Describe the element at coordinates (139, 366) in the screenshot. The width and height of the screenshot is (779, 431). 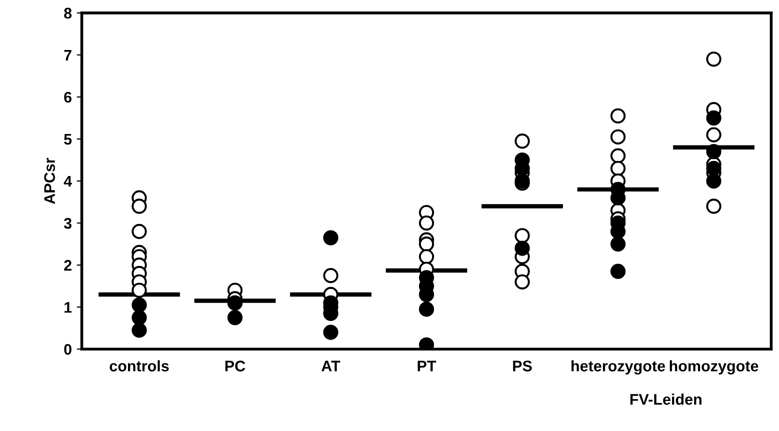
I see `x-tick-label: controls` at that location.